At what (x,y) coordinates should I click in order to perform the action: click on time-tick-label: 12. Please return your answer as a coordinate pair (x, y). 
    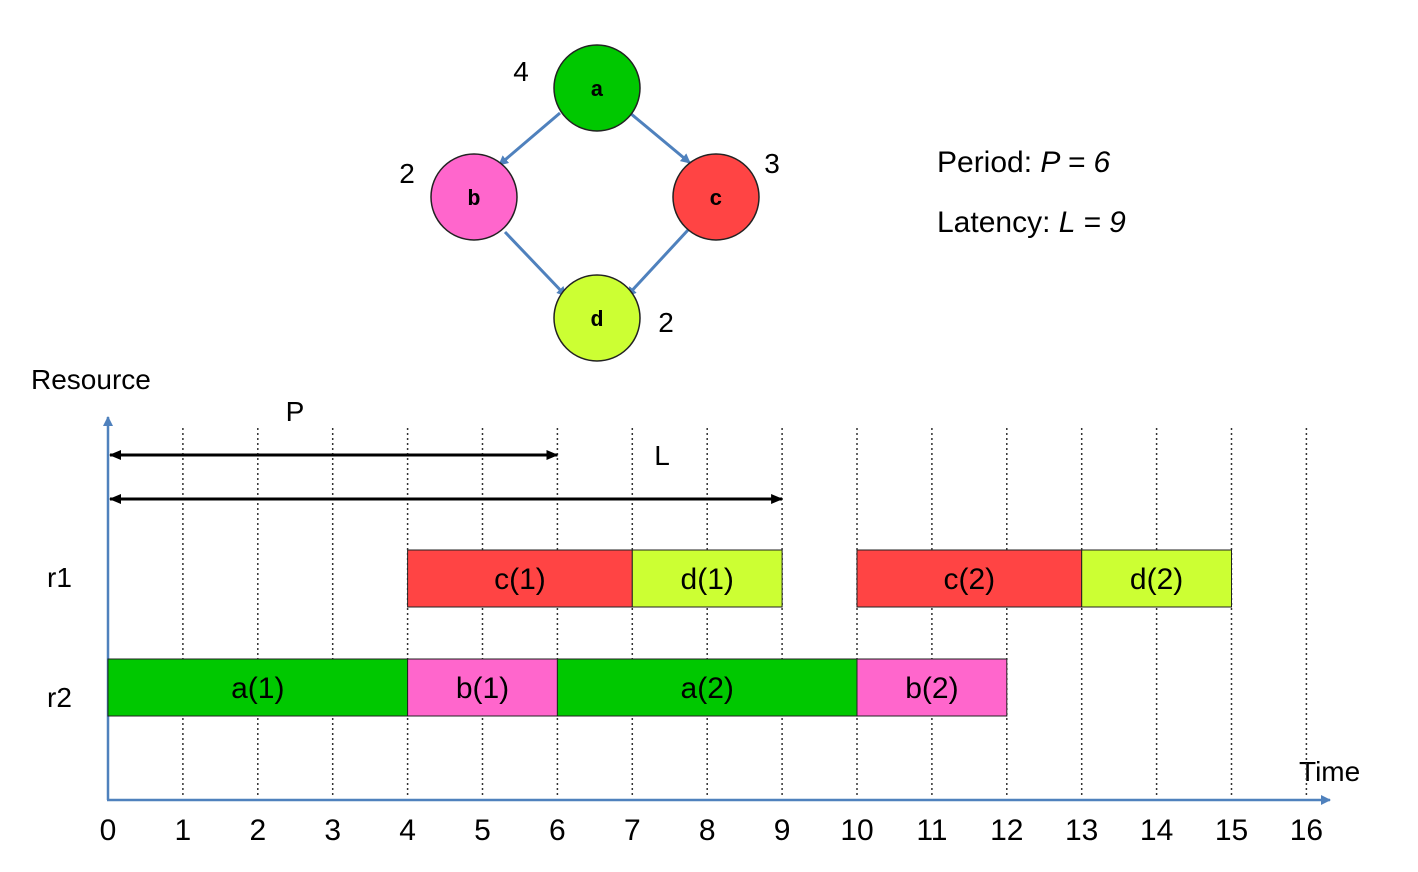
    Looking at the image, I should click on (1006, 830).